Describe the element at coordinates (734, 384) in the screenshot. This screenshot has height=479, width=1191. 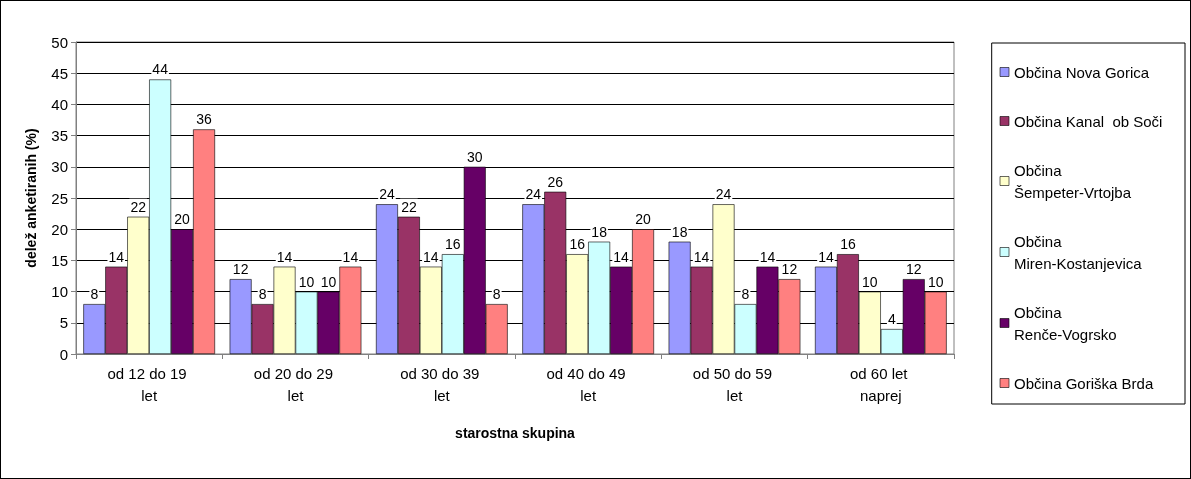
I see `x-tick-label: od 50 do 59 let` at that location.